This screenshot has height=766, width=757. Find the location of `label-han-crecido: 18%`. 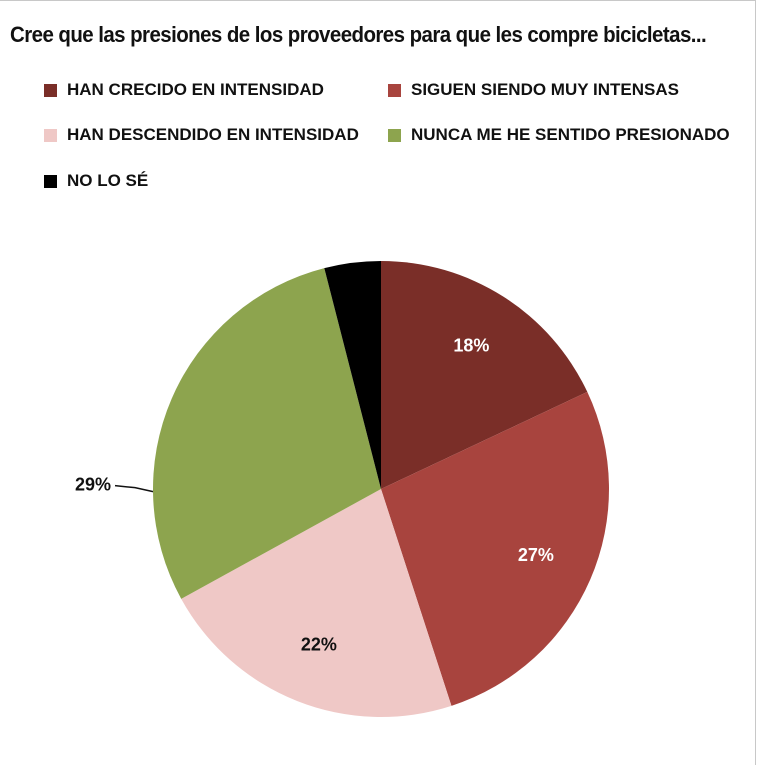

label-han-crecido: 18% is located at coordinates (471, 345).